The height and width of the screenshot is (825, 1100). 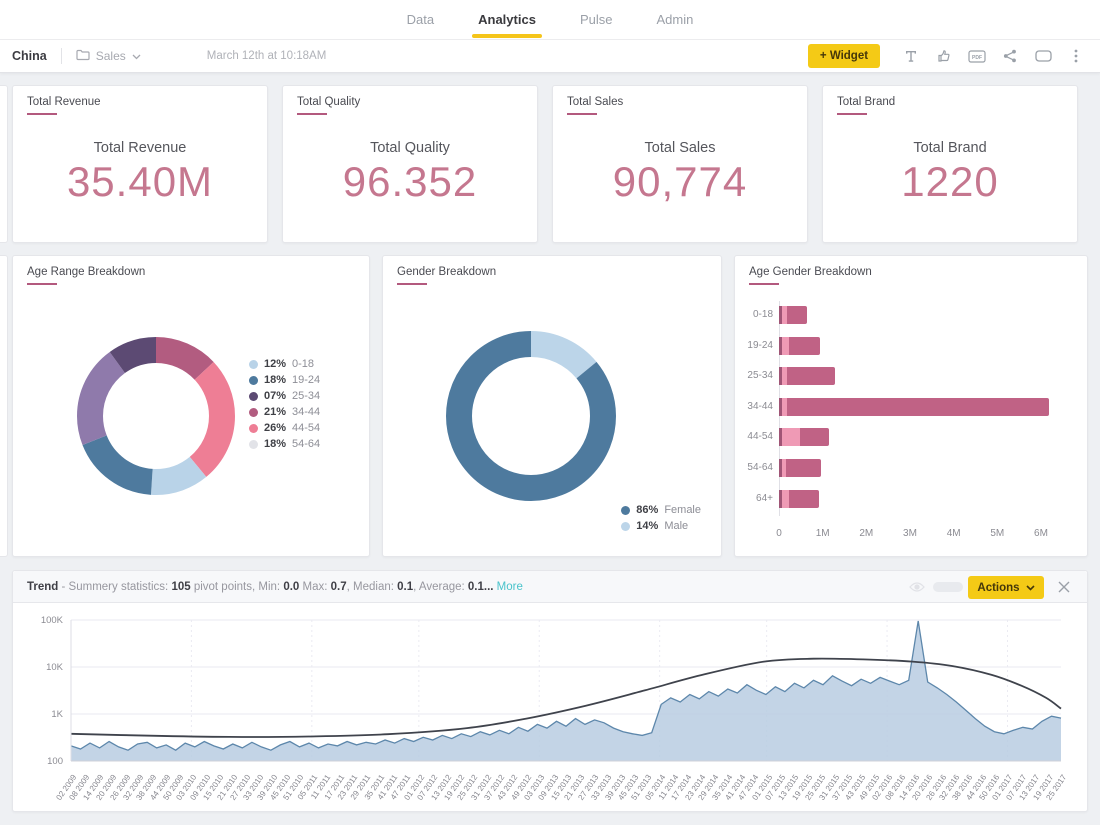 I want to click on scope-select: Sales, so click(x=108, y=56).